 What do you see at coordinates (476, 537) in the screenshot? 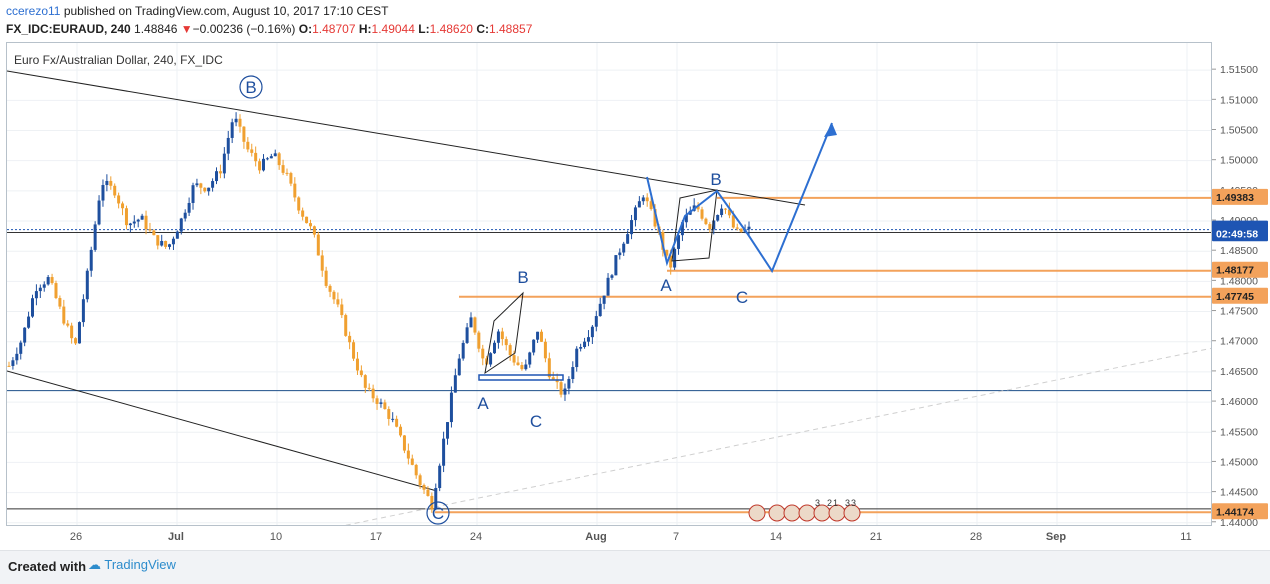
I see `time-tick-label: 24` at bounding box center [476, 537].